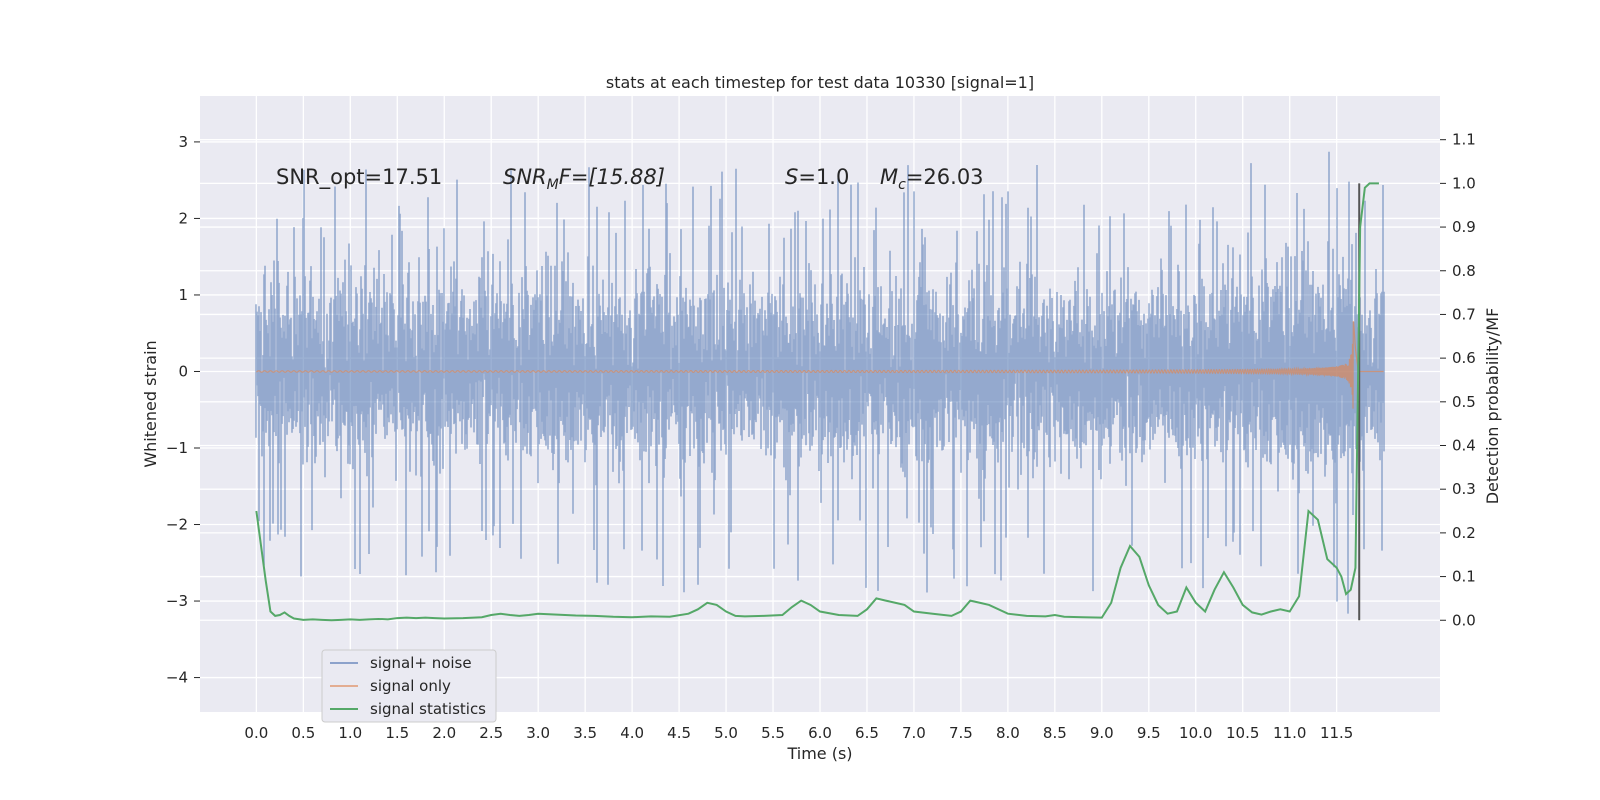 The width and height of the screenshot is (1600, 800). I want to click on annotation-mc: Mc=26.03, so click(932, 179).